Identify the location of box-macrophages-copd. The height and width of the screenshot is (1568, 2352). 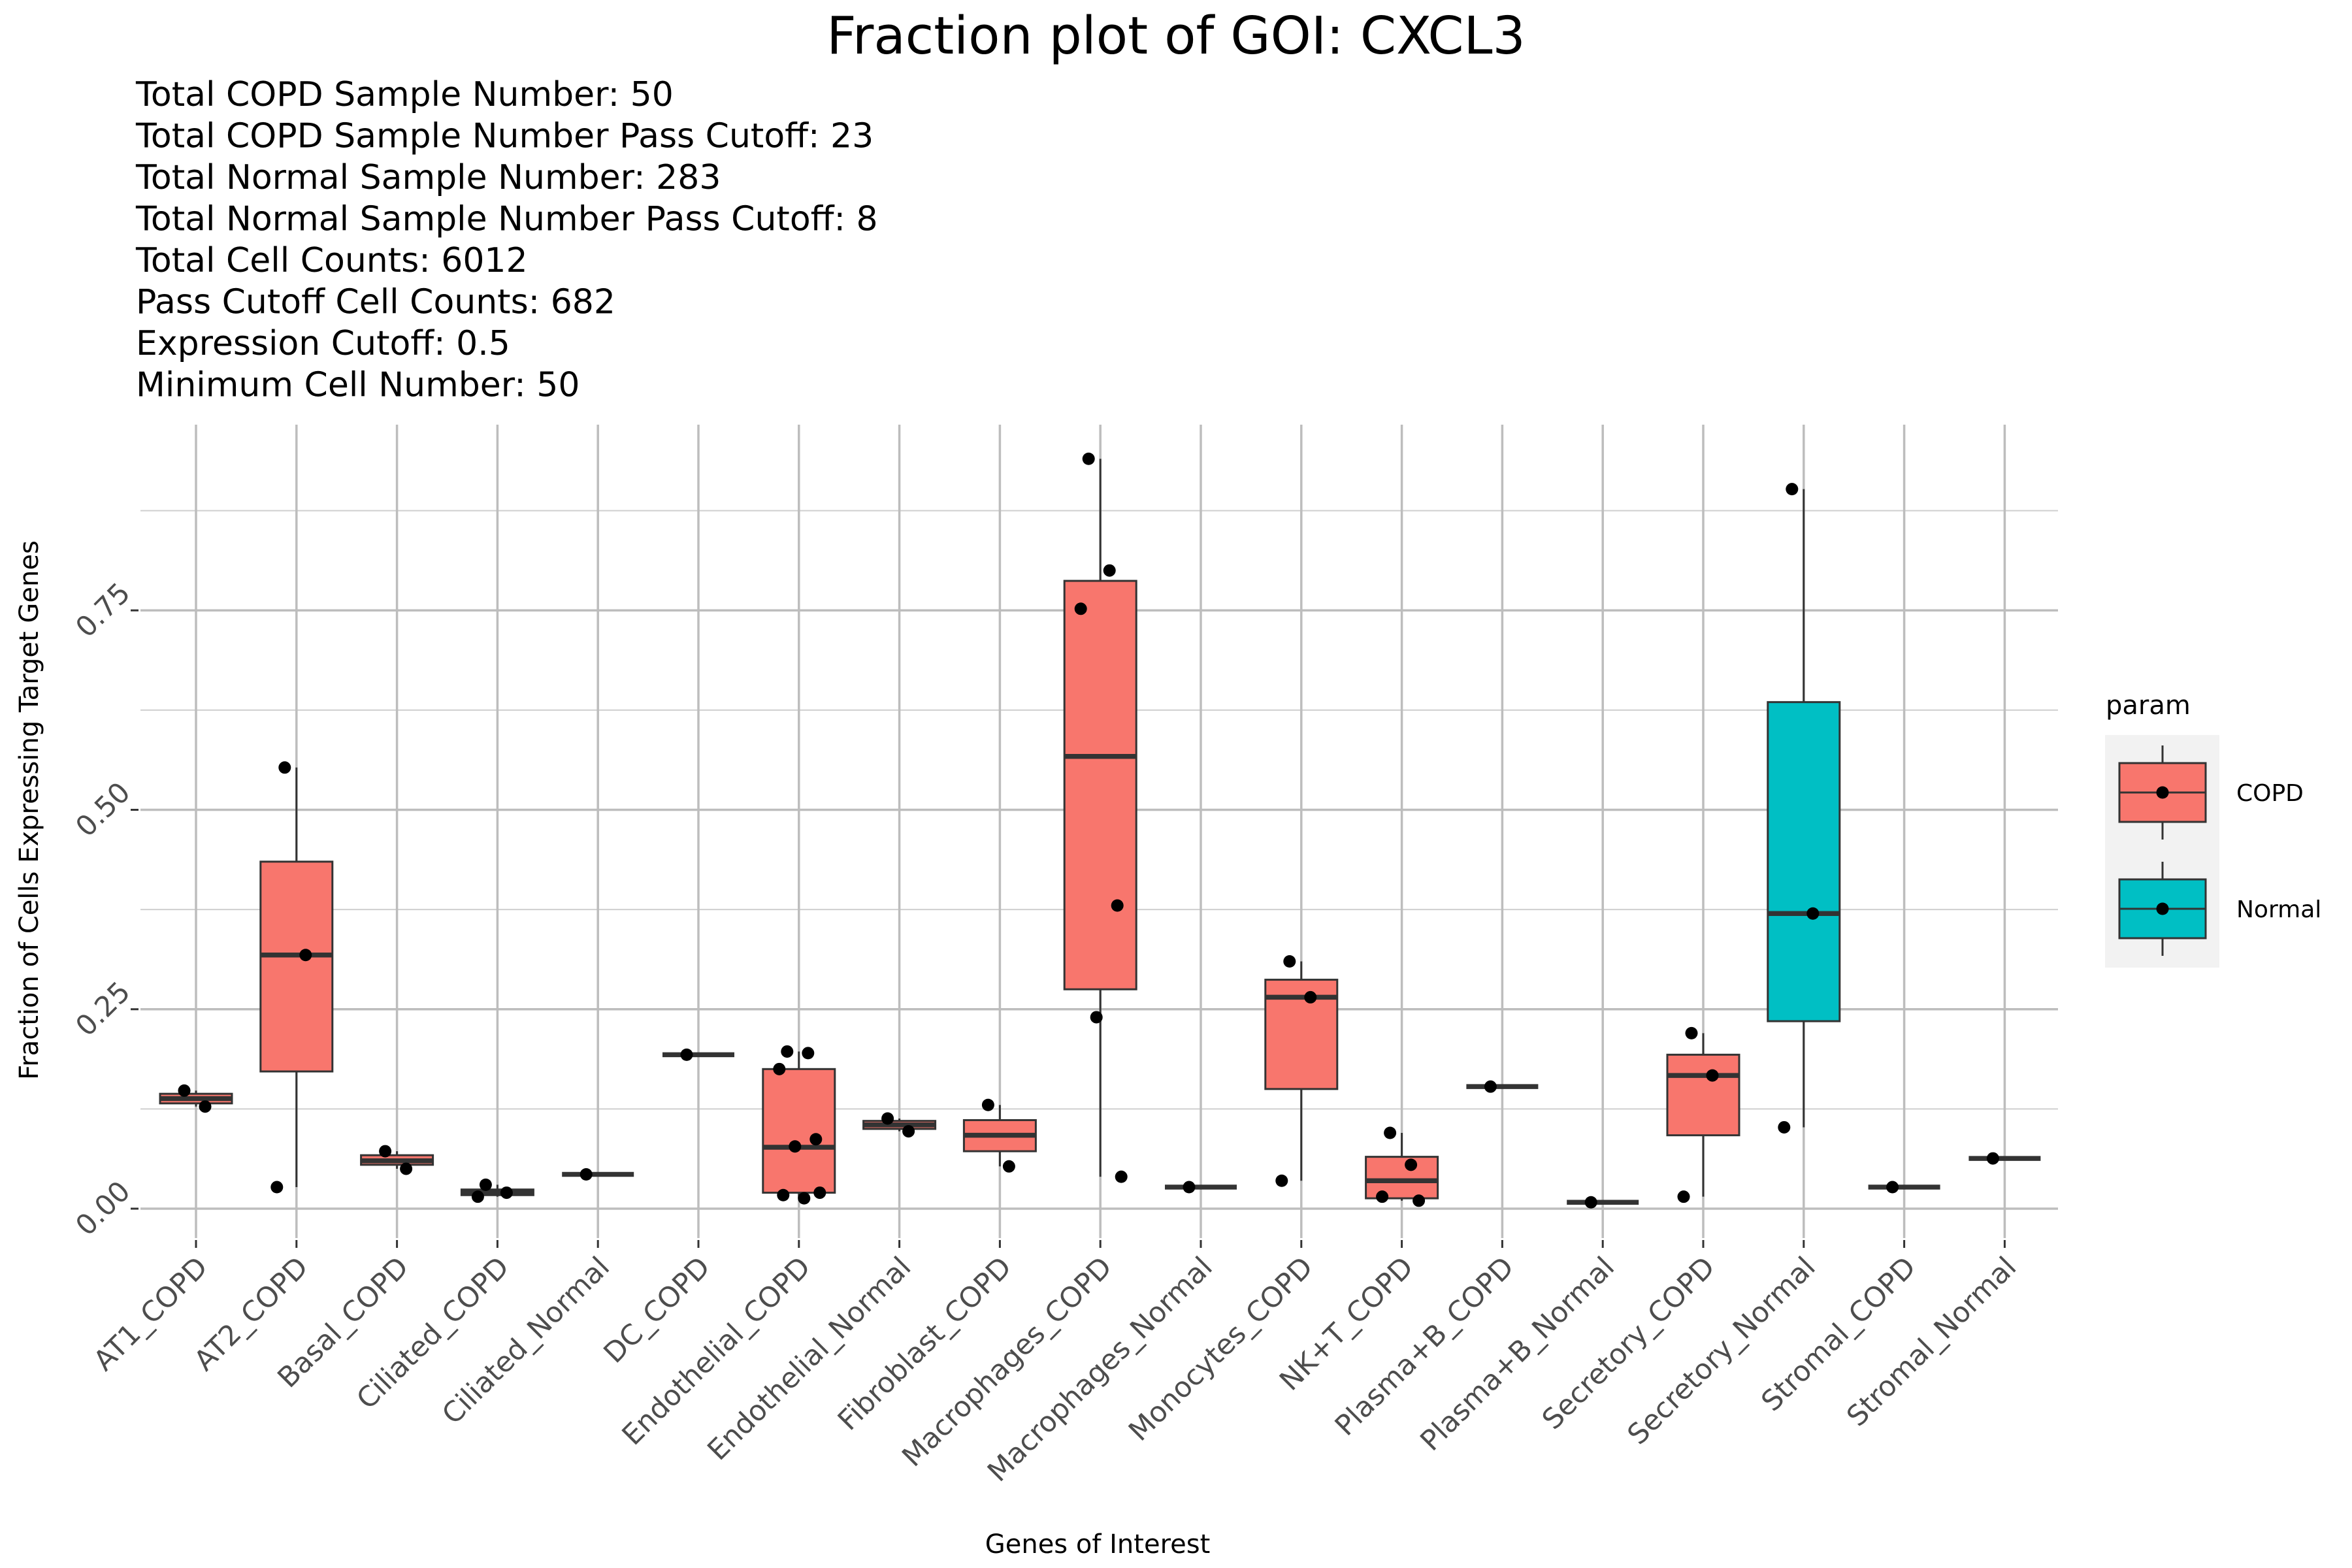
(1100, 818).